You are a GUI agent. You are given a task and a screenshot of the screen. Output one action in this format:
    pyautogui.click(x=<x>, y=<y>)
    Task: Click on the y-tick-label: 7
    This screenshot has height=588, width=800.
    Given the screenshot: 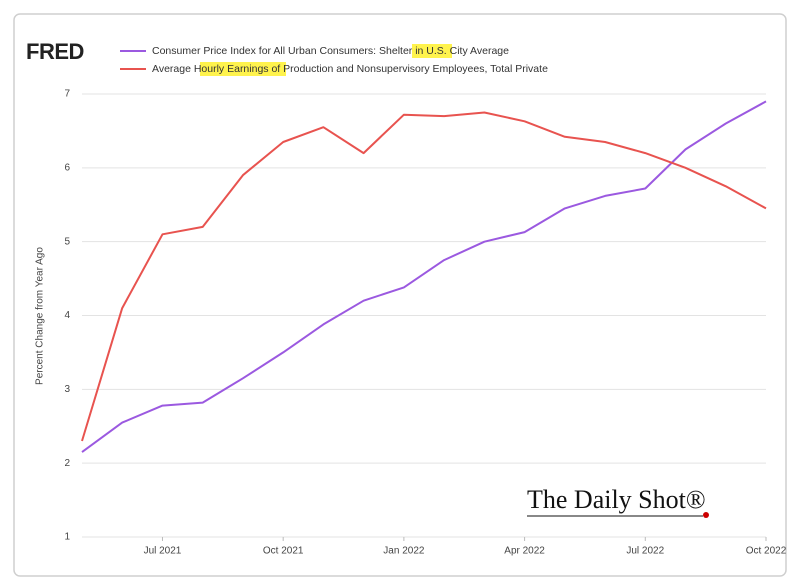 What is the action you would take?
    pyautogui.click(x=67, y=94)
    